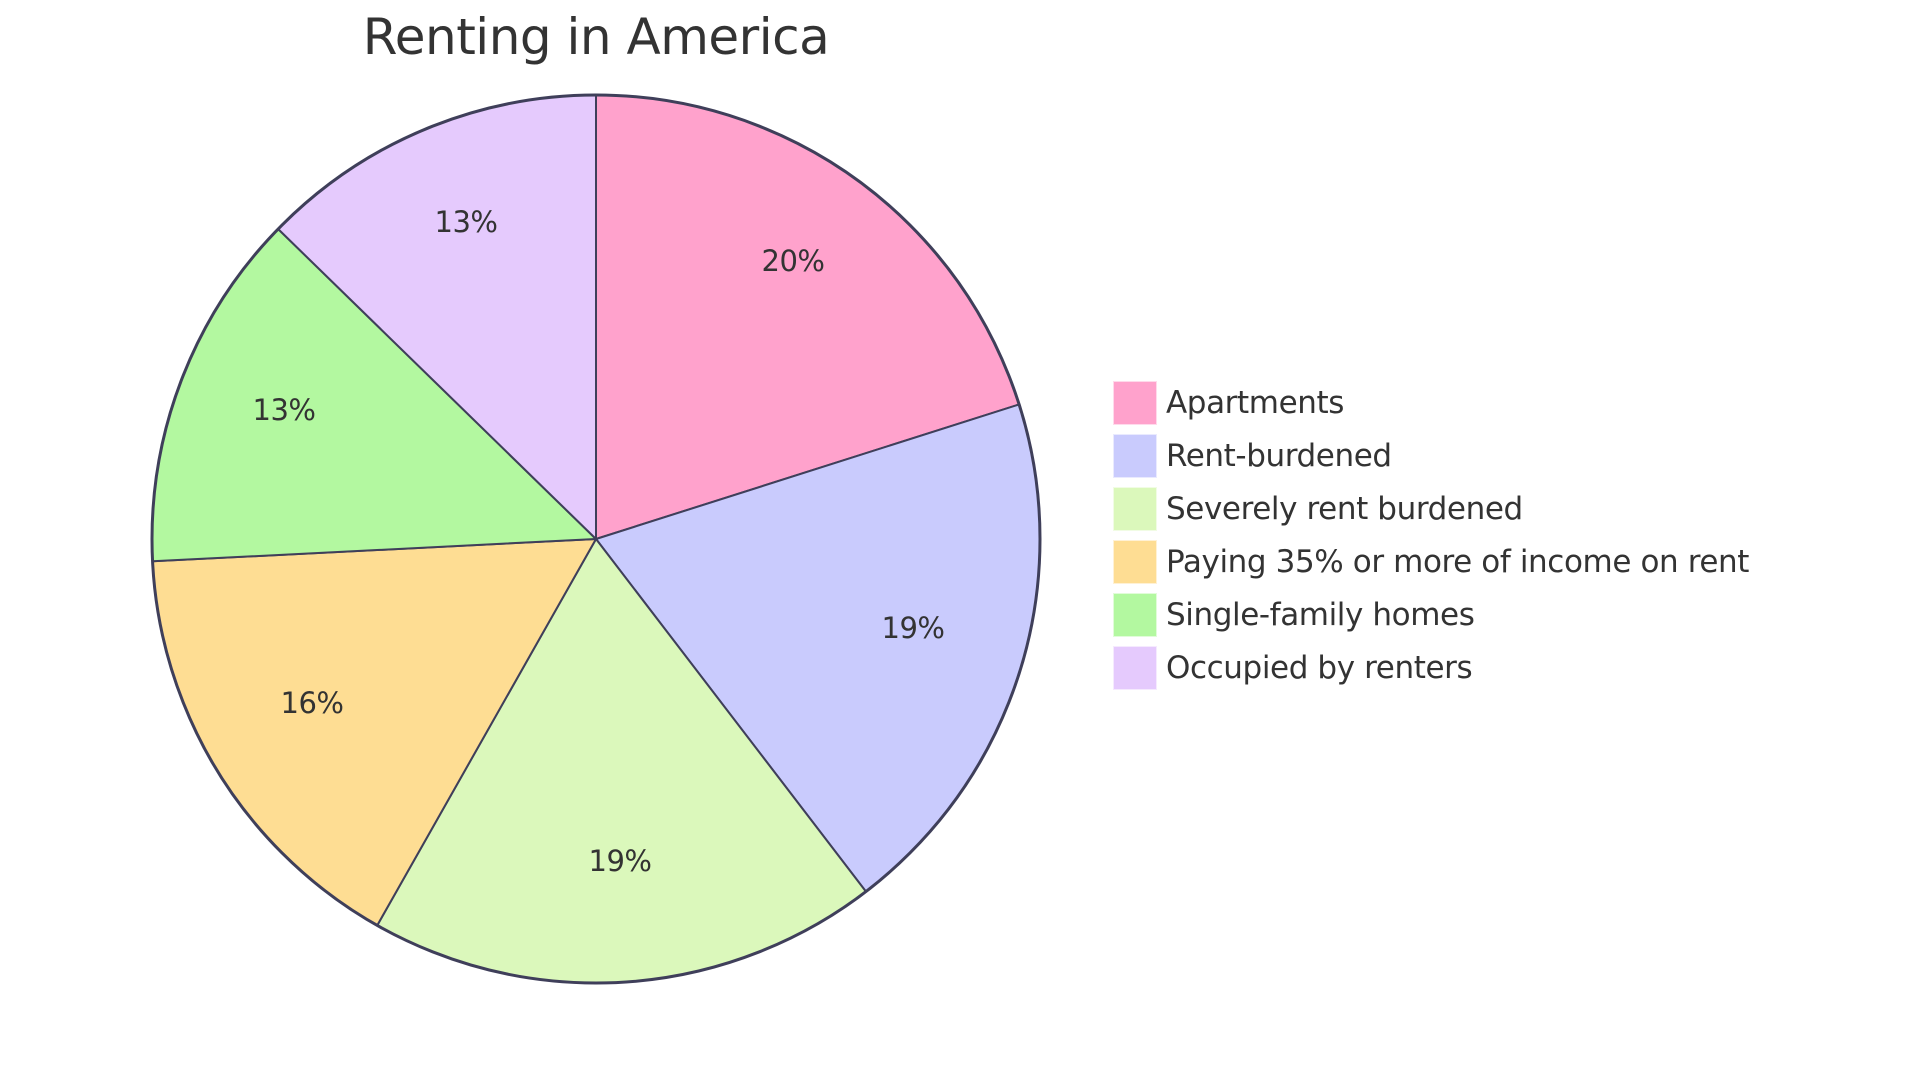 This screenshot has height=1080, width=1920. Describe the element at coordinates (1431, 456) in the screenshot. I see `legend-item-rent-burdened: Rent-burdened` at that location.